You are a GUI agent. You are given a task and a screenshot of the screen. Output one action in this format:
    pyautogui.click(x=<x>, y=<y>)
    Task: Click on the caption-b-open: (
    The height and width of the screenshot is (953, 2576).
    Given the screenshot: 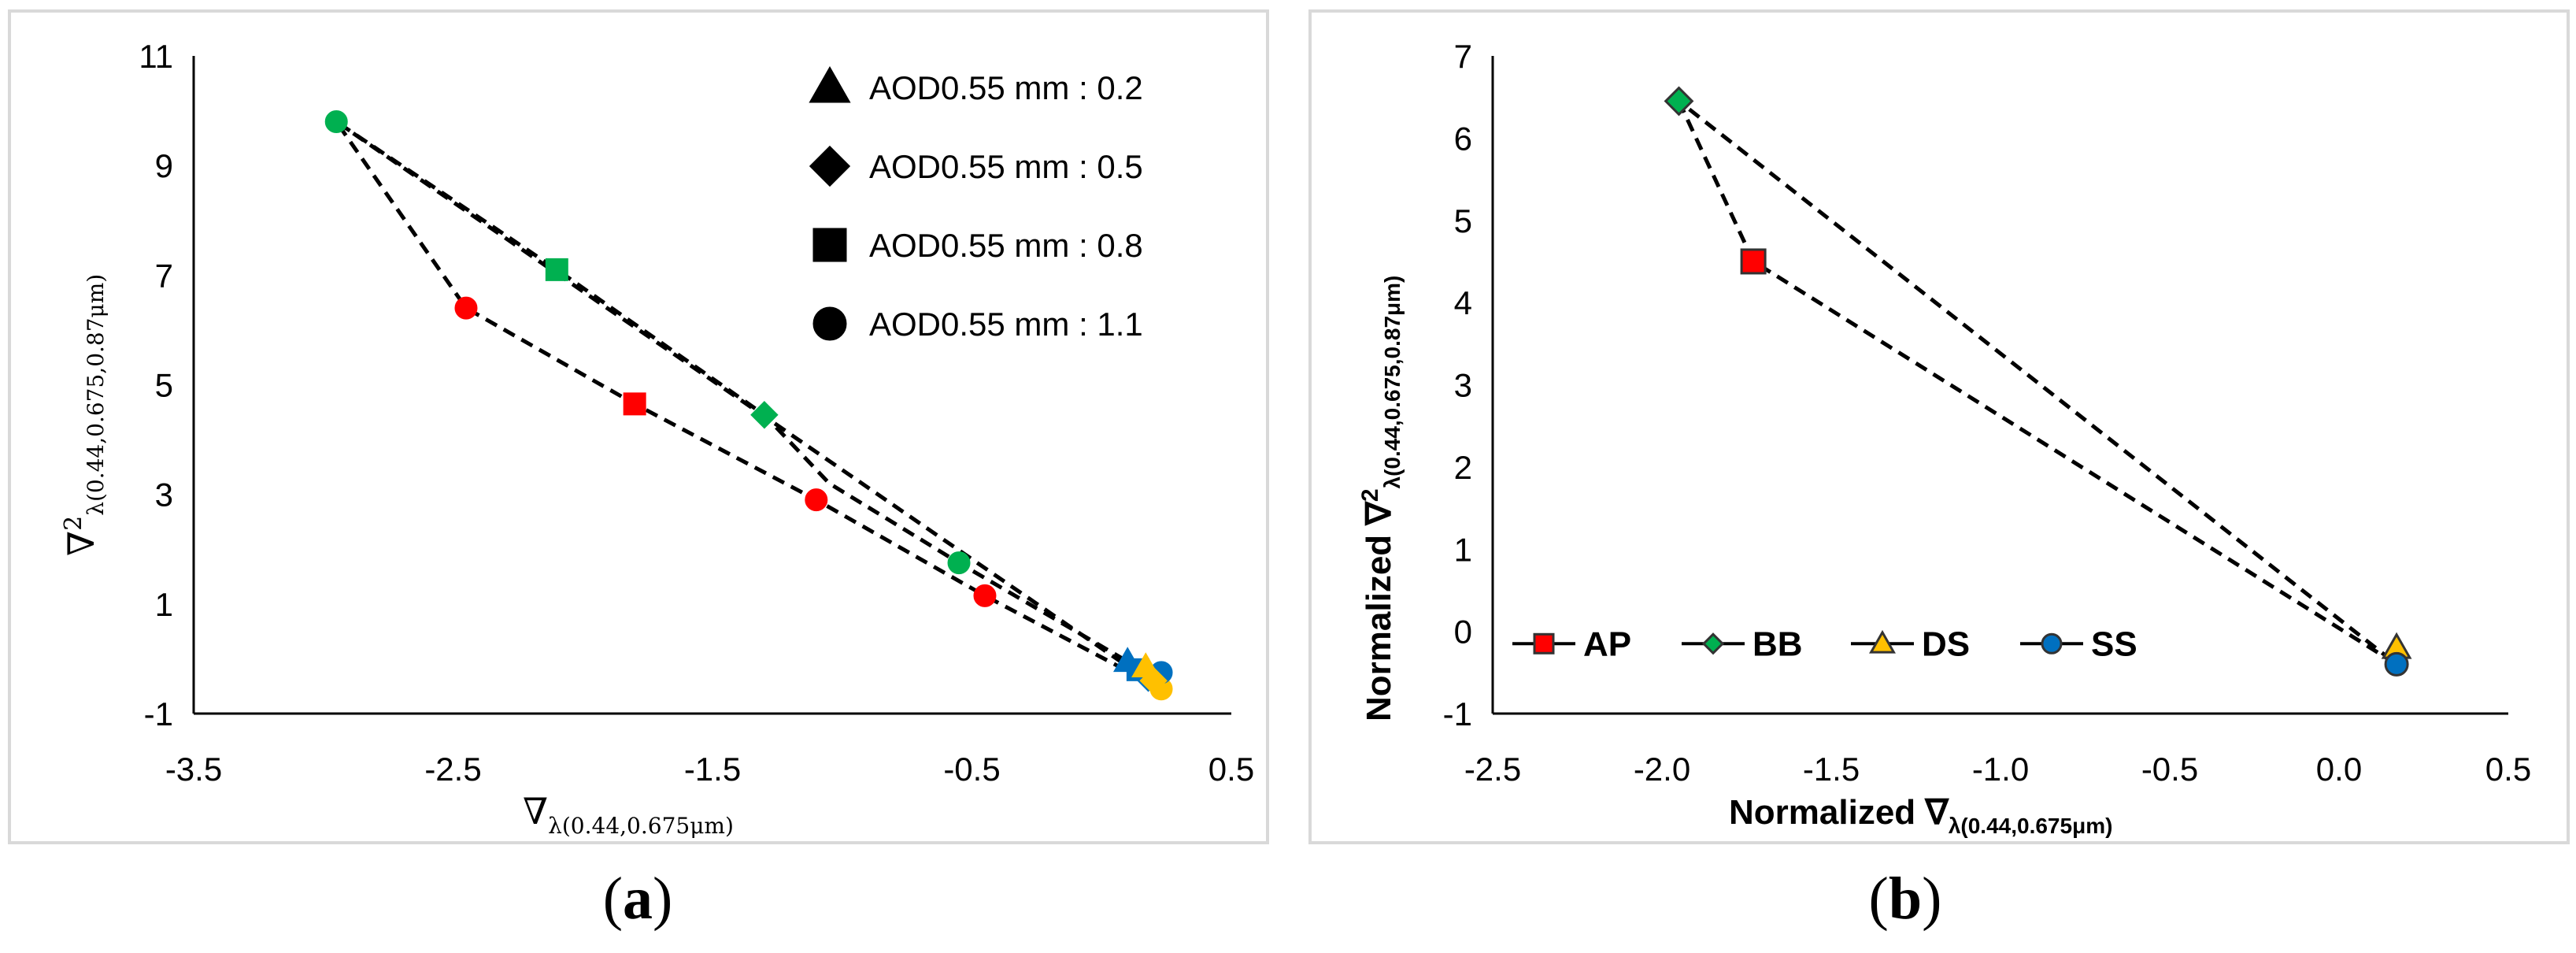 What is the action you would take?
    pyautogui.click(x=1878, y=899)
    